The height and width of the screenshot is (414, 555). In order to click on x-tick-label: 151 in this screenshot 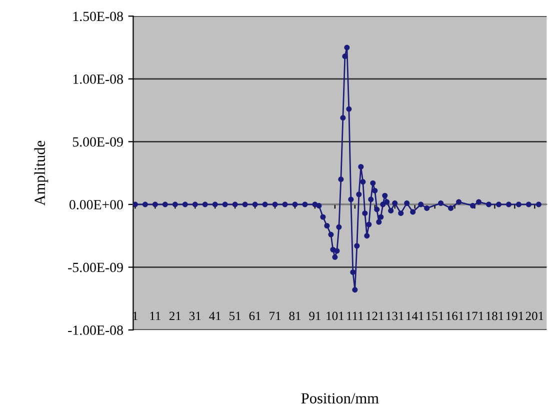, I will do `click(435, 316)`.